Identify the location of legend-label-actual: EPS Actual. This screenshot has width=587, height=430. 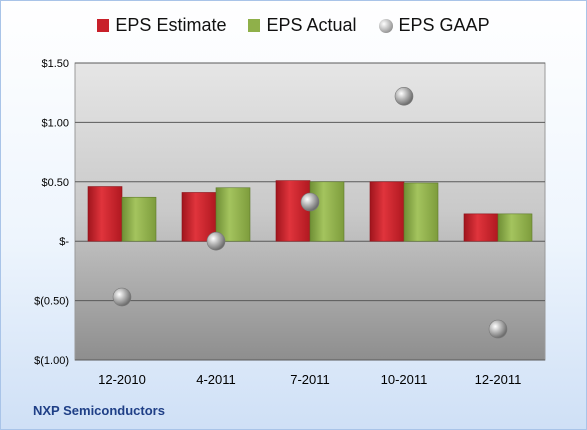
(311, 25).